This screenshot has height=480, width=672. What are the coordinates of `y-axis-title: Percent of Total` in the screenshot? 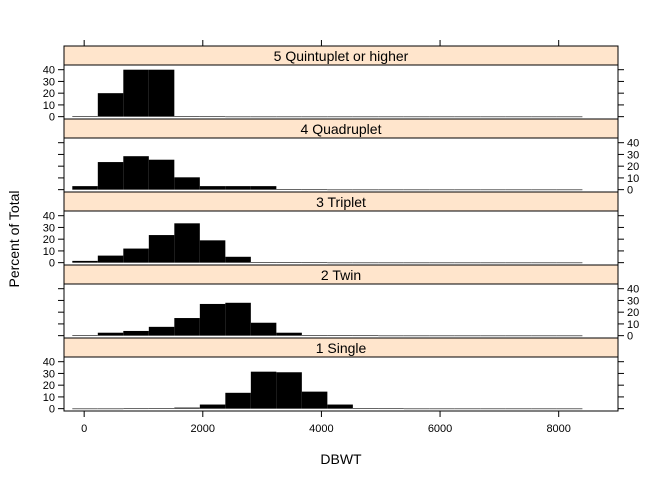 It's located at (14, 238).